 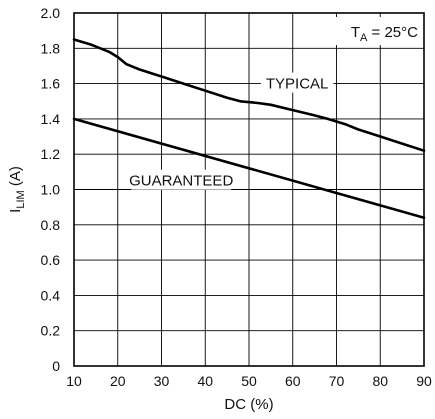 I want to click on y-axis-label-unit: (A), so click(x=15, y=178).